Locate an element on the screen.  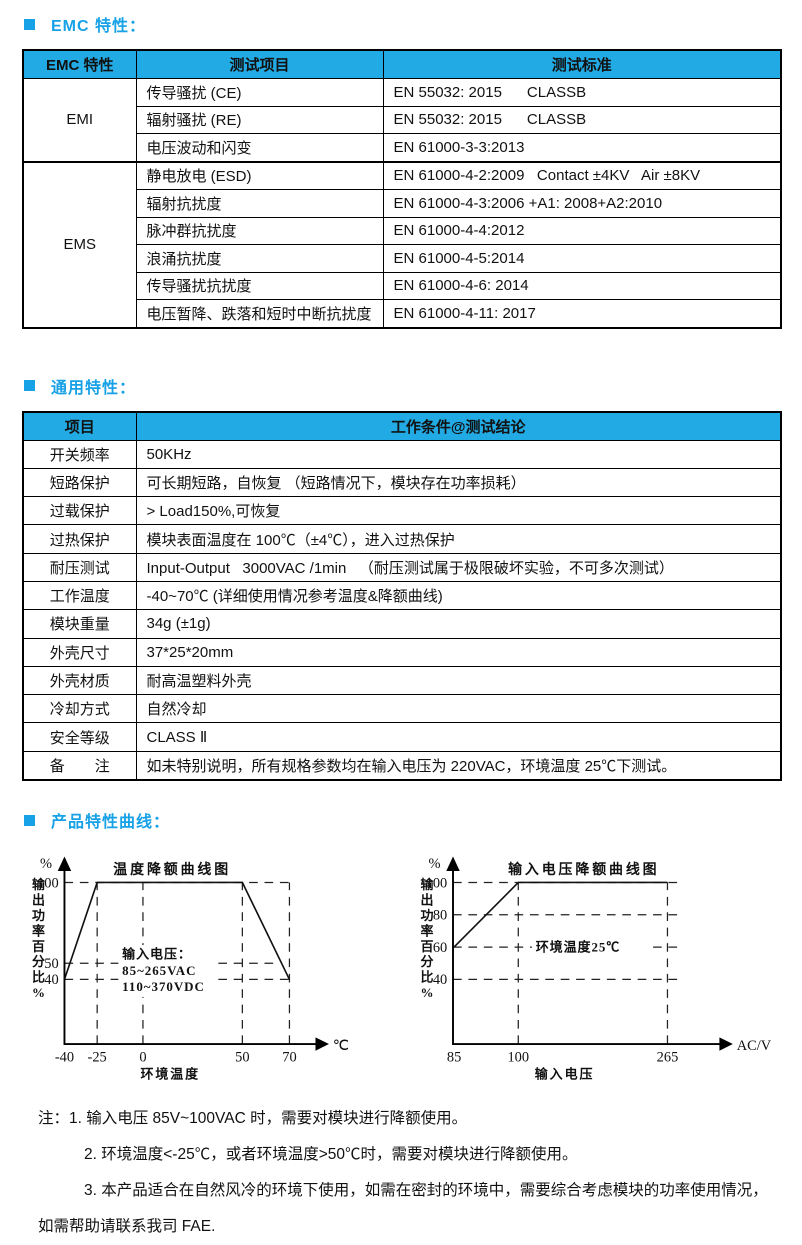
table-row: 短路保护 可长期短路，自恢复 （短路情况下，模块存在功率损耗） is located at coordinates (402, 482).